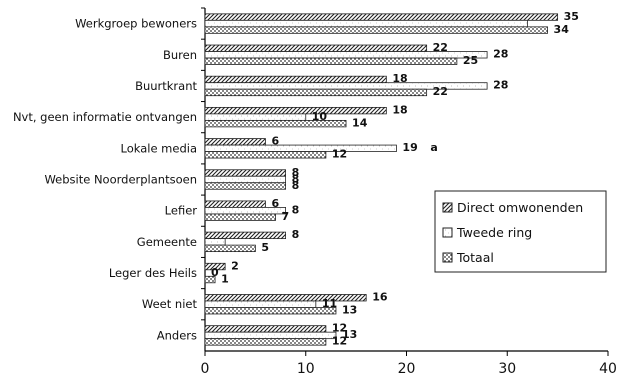 The image size is (624, 386). What do you see at coordinates (329, 303) in the screenshot?
I see `data-label: 11` at bounding box center [329, 303].